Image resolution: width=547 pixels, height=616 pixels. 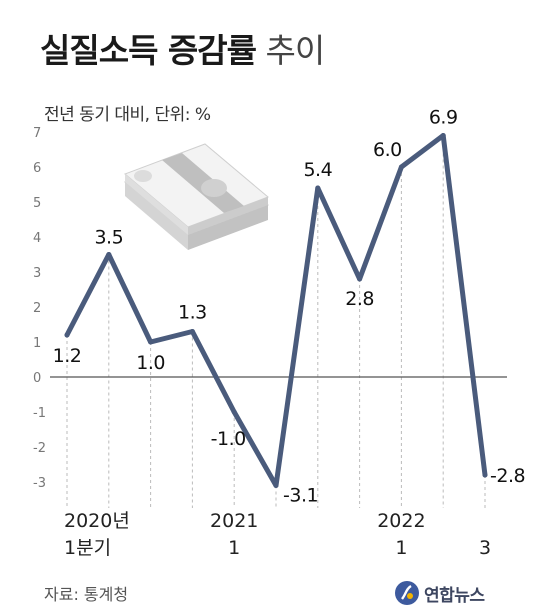 I want to click on y-tick-label: 7, so click(x=37, y=133).